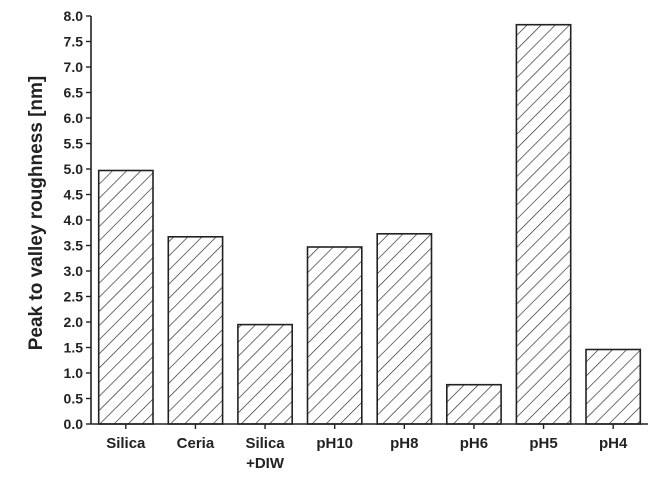  What do you see at coordinates (74, 144) in the screenshot?
I see `y-tick-label: 5.5` at bounding box center [74, 144].